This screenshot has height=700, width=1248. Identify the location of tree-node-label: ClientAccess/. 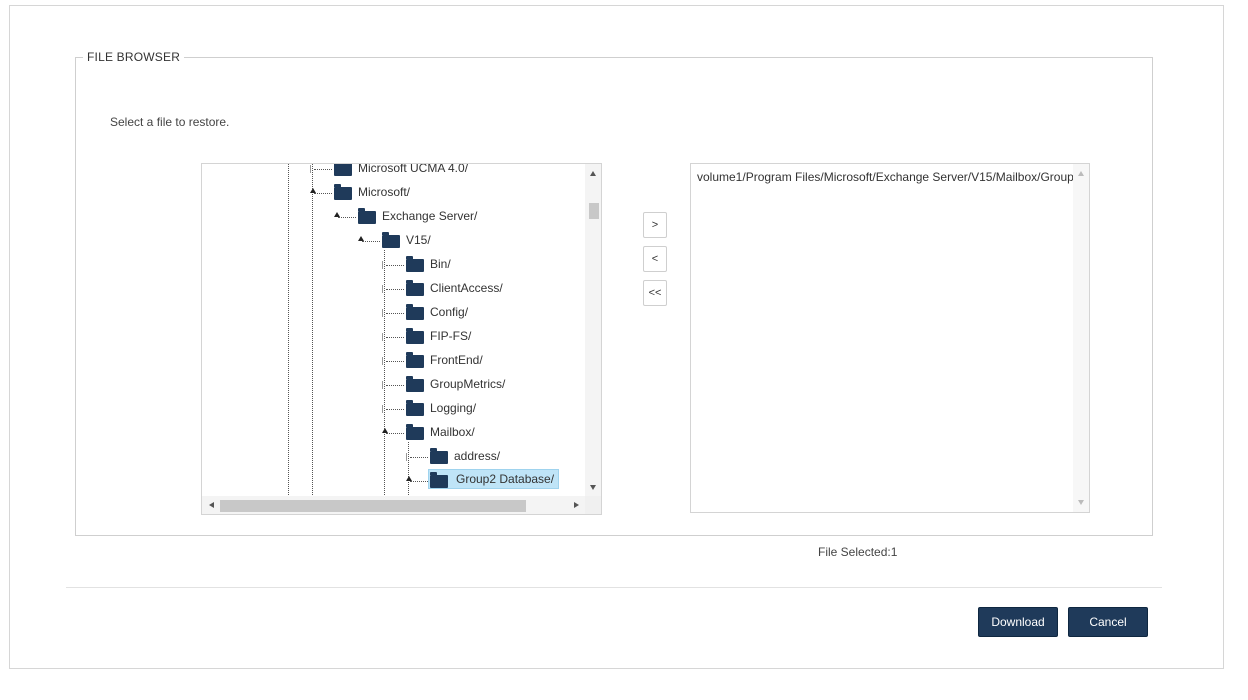
(466, 288).